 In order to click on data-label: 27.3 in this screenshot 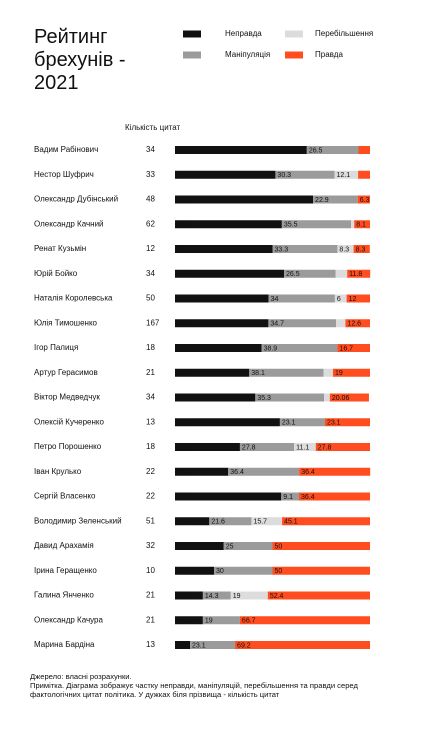, I will do `click(184, 472)`.